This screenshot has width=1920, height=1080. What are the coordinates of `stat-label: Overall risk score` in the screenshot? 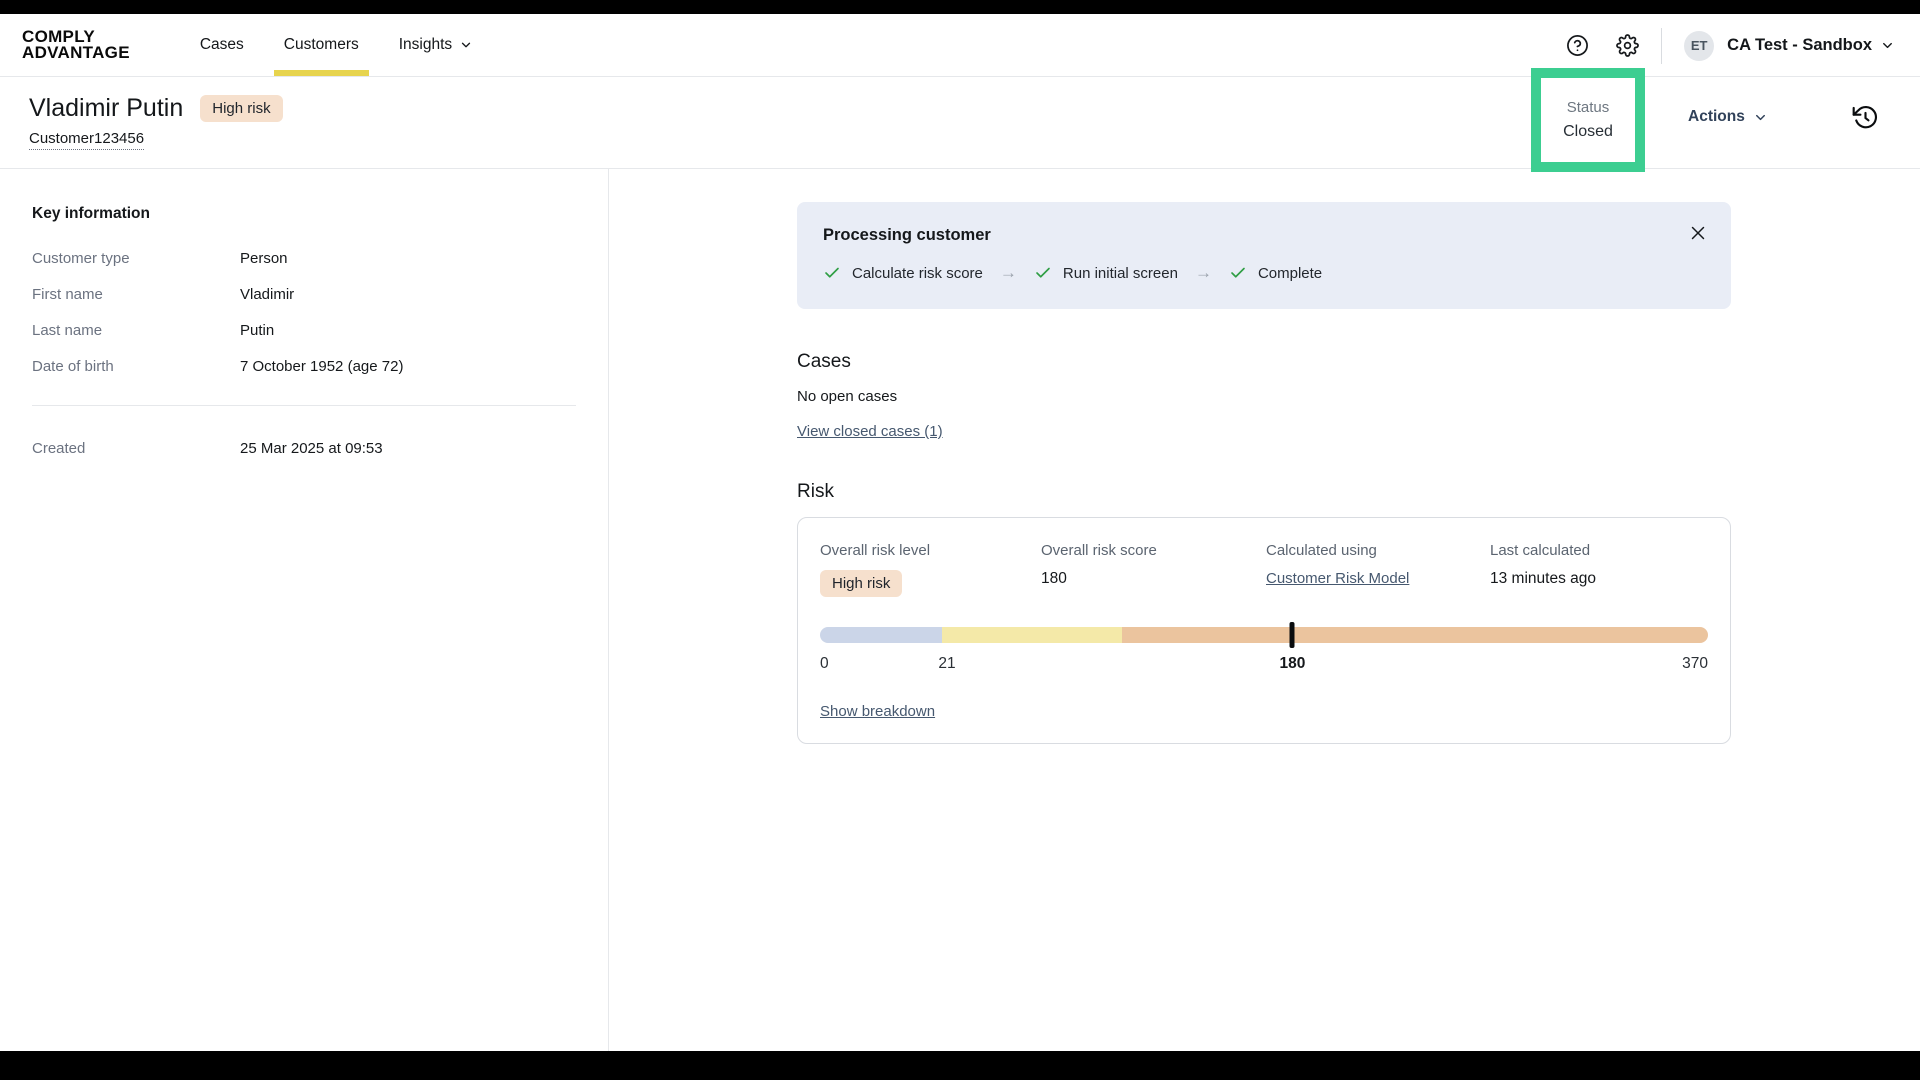 It's located at (1099, 550).